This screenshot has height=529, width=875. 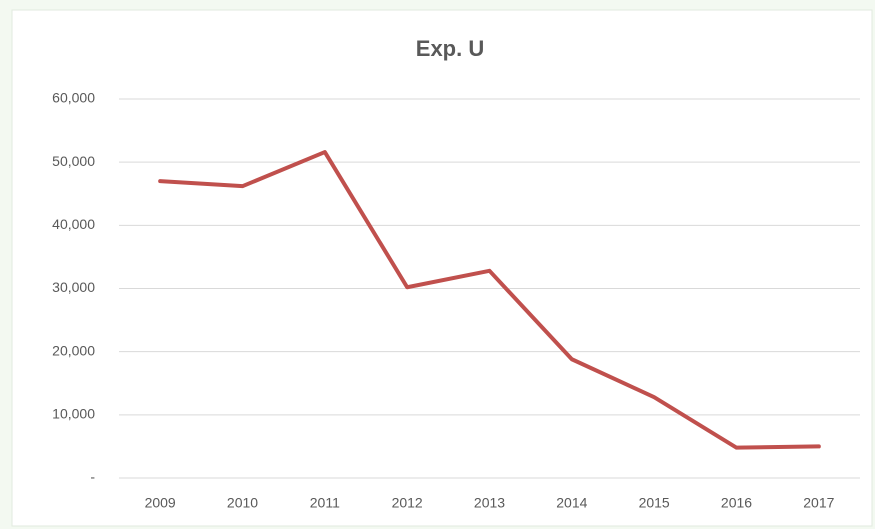 I want to click on x-tick-label: 2014, so click(x=571, y=503).